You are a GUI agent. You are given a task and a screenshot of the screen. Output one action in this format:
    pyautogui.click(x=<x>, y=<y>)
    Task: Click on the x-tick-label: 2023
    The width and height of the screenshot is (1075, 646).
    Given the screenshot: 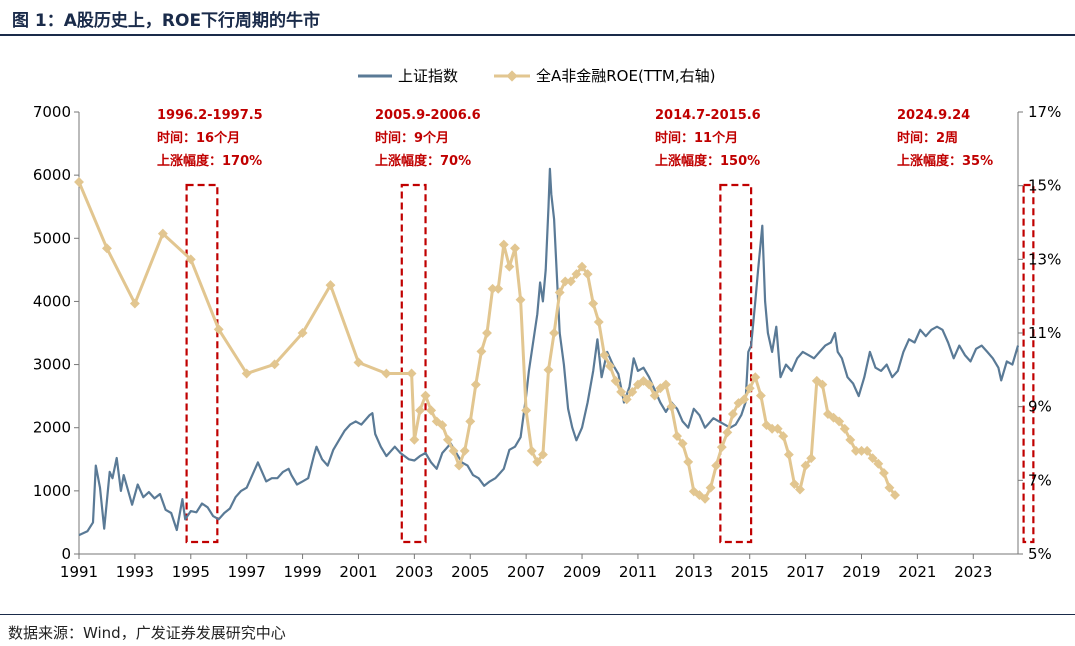 What is the action you would take?
    pyautogui.click(x=973, y=572)
    